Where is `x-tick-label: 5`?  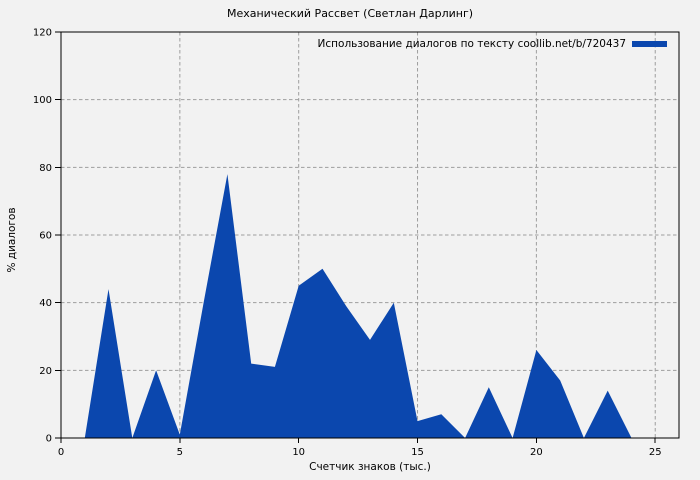 x-tick-label: 5 is located at coordinates (180, 452).